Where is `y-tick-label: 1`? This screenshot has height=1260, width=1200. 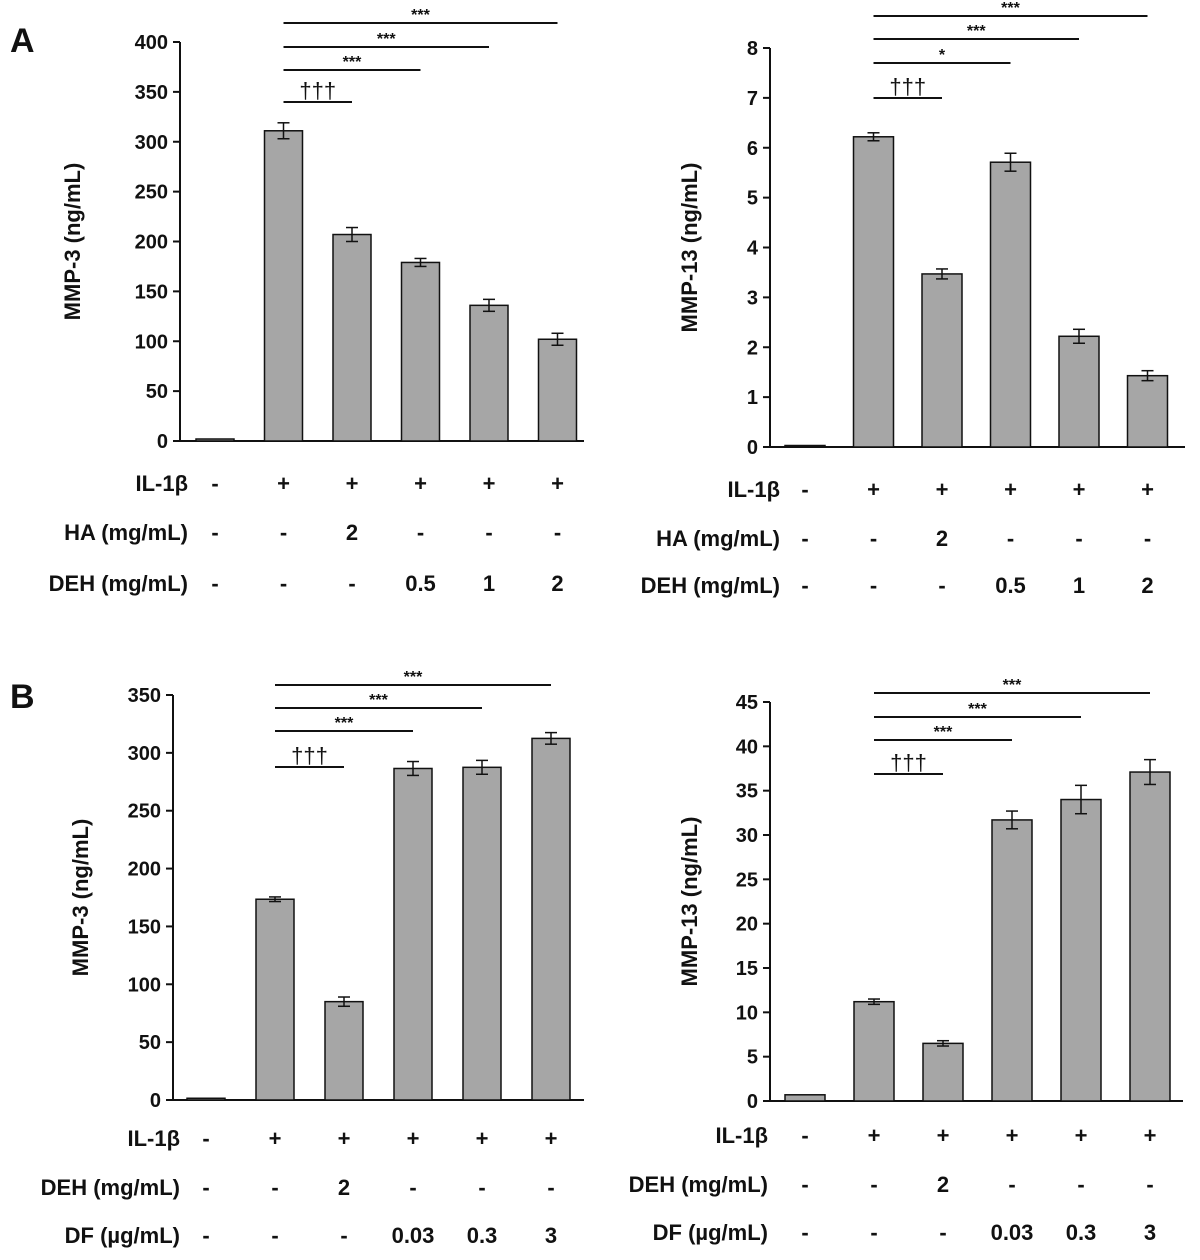
y-tick-label: 1 is located at coordinates (752, 398).